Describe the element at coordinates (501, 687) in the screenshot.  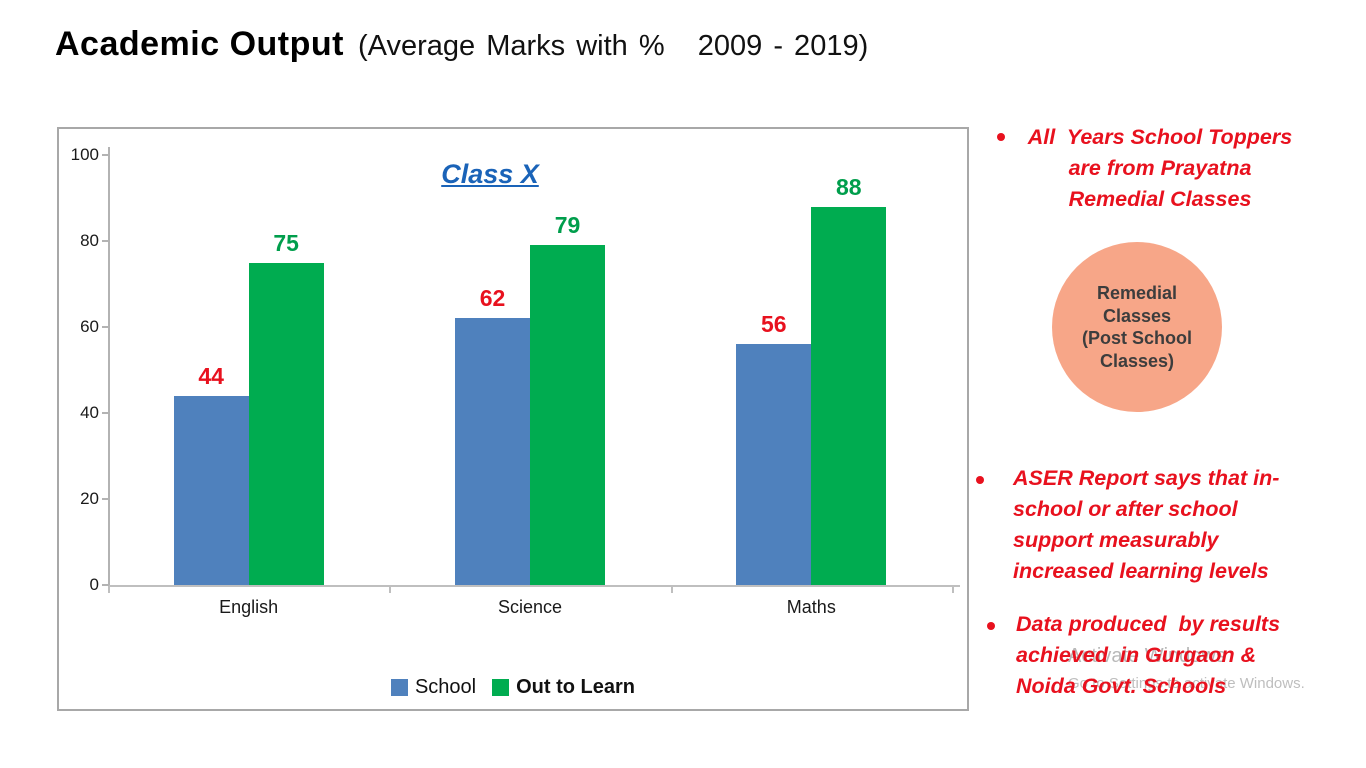
I see `legend-swatch-out-to-learn` at that location.